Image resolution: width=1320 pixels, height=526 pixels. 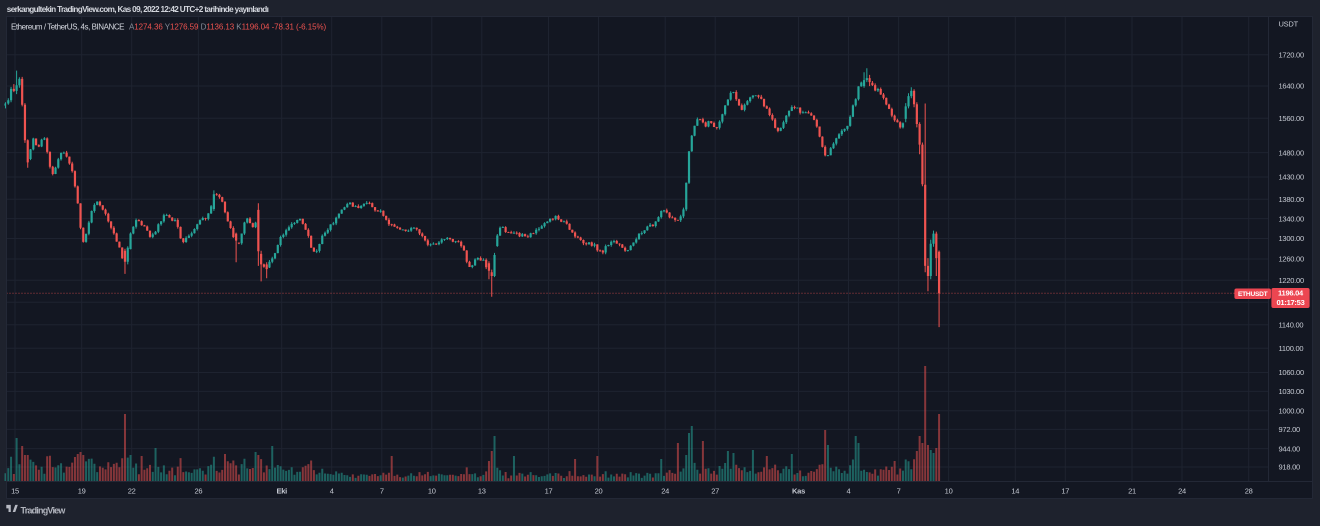 I want to click on svg-text: 918.00, so click(x=1290, y=467).